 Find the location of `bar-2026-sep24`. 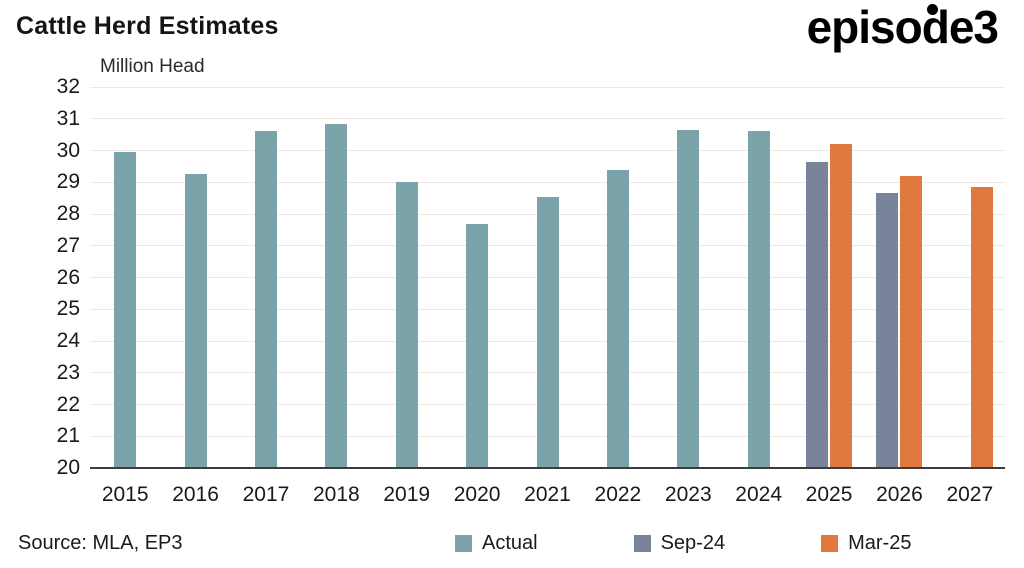

bar-2026-sep24 is located at coordinates (887, 330).